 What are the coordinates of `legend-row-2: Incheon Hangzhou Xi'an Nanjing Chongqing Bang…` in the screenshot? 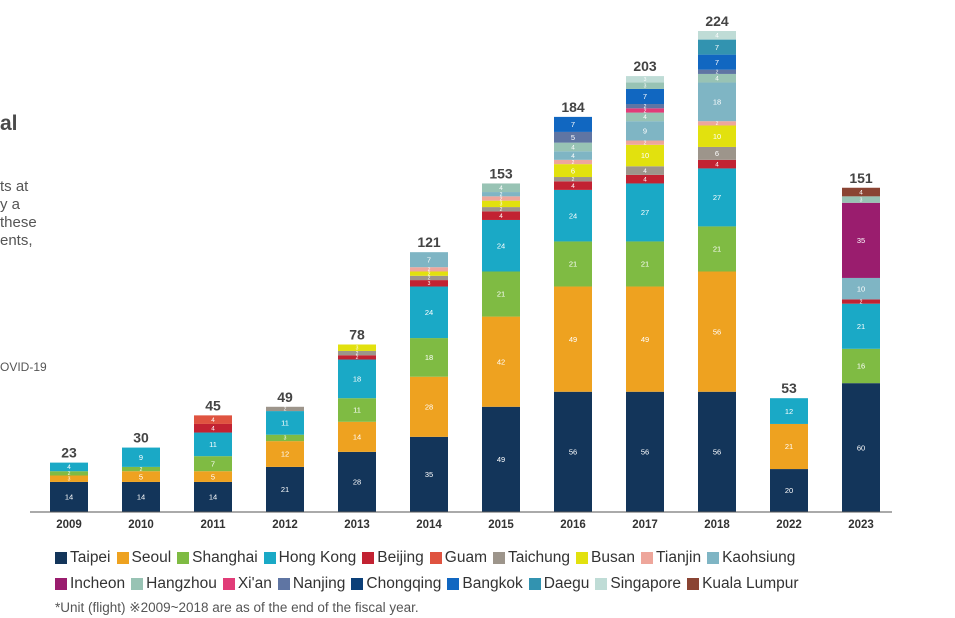 It's located at (430, 584).